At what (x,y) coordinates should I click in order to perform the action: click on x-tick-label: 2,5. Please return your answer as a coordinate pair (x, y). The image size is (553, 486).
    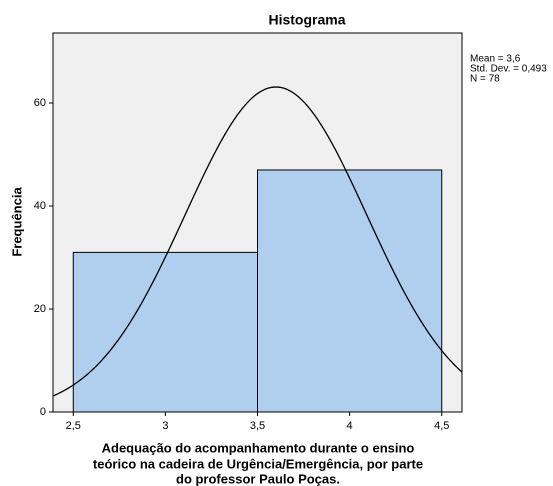
    Looking at the image, I should click on (73, 426).